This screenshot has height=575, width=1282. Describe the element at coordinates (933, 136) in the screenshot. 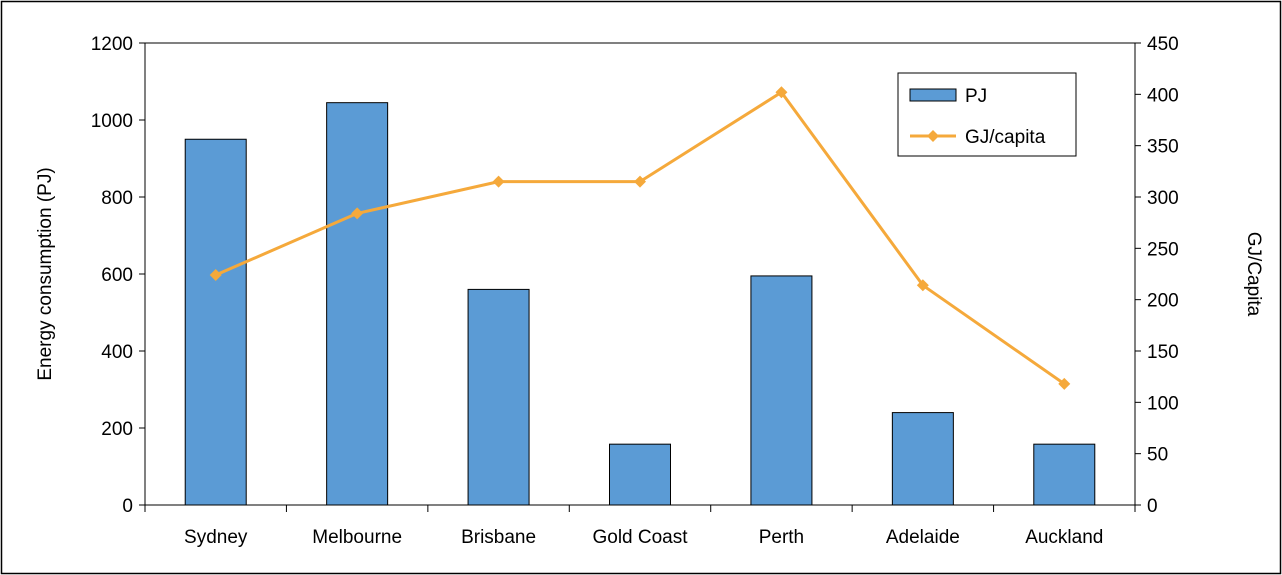

I see `legend-swatch-gj-marker` at that location.